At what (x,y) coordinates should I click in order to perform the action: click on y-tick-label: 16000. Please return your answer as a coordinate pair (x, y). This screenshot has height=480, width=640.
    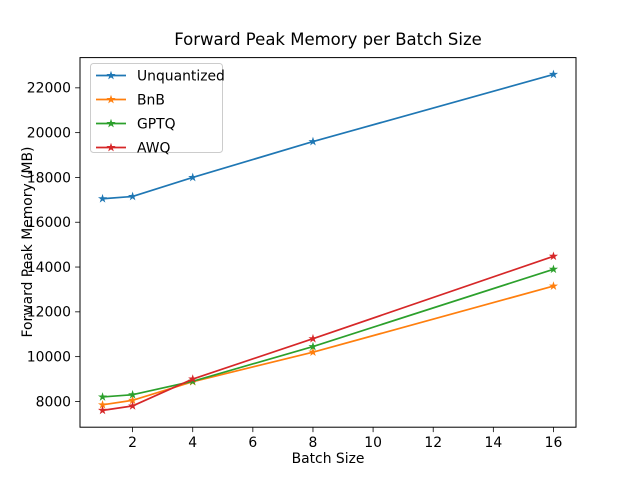
    Looking at the image, I should click on (49, 223).